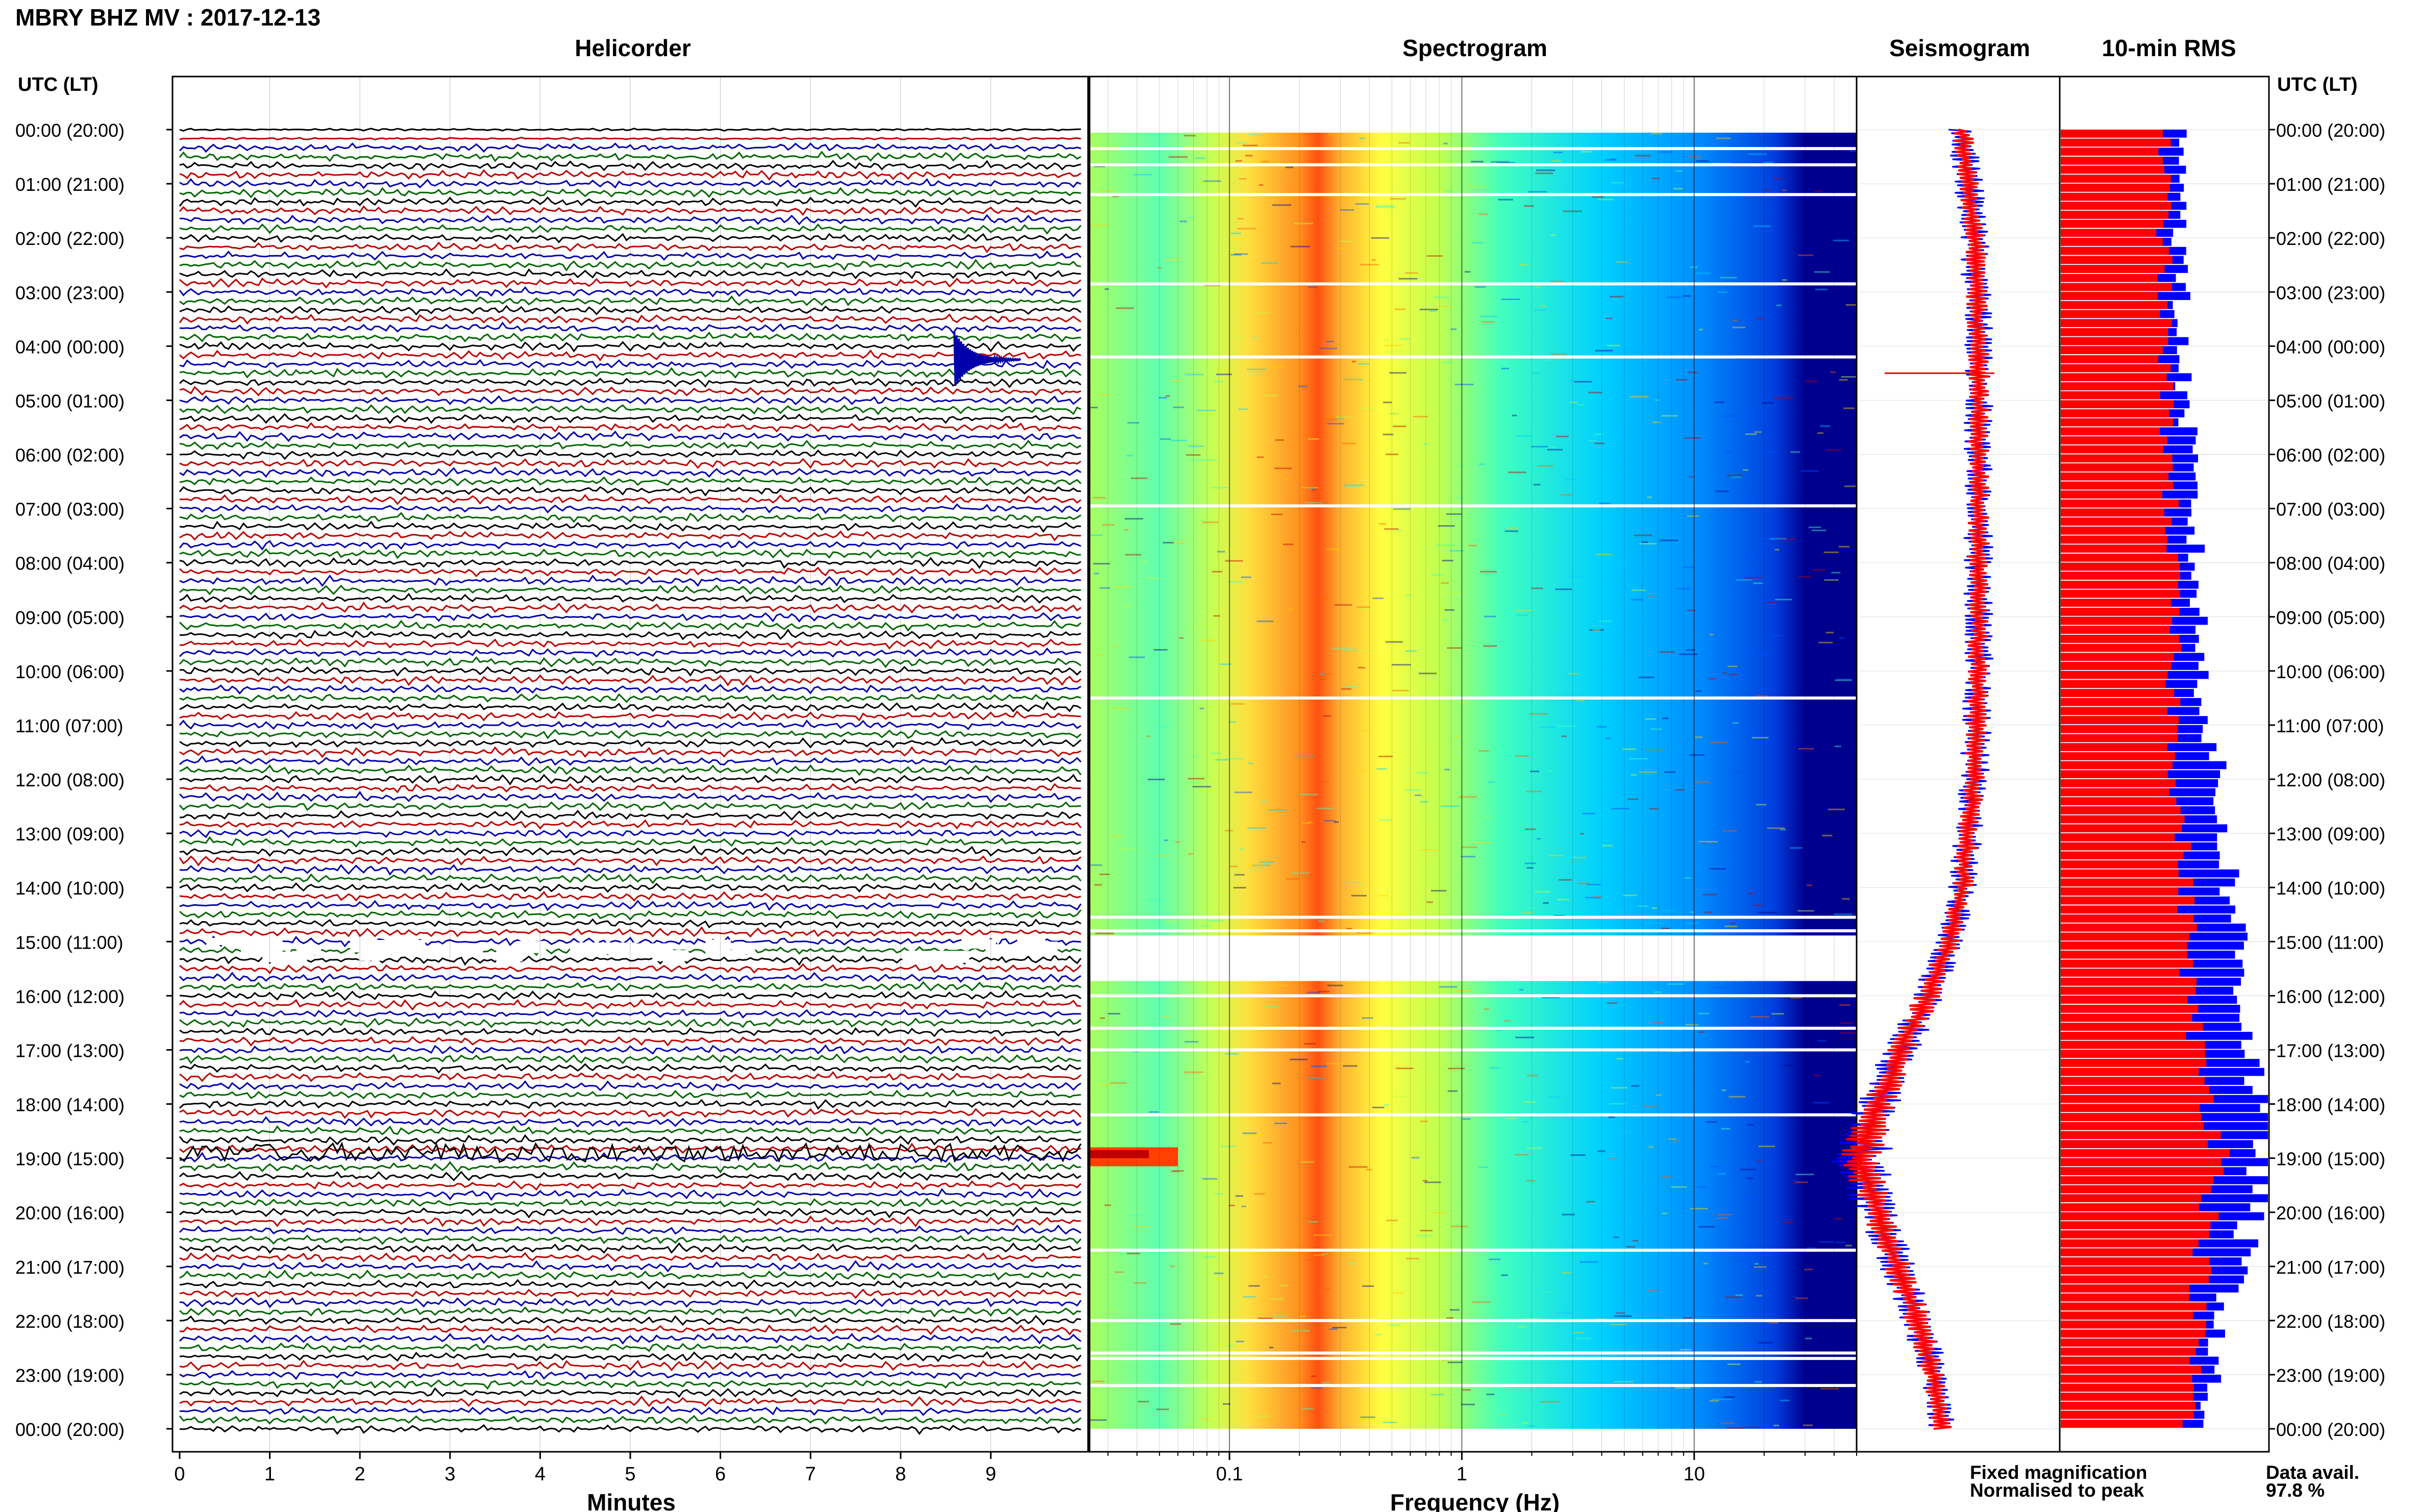  Describe the element at coordinates (2330, 292) in the screenshot. I see `time-tick-right: 03:00 (23:00)` at that location.